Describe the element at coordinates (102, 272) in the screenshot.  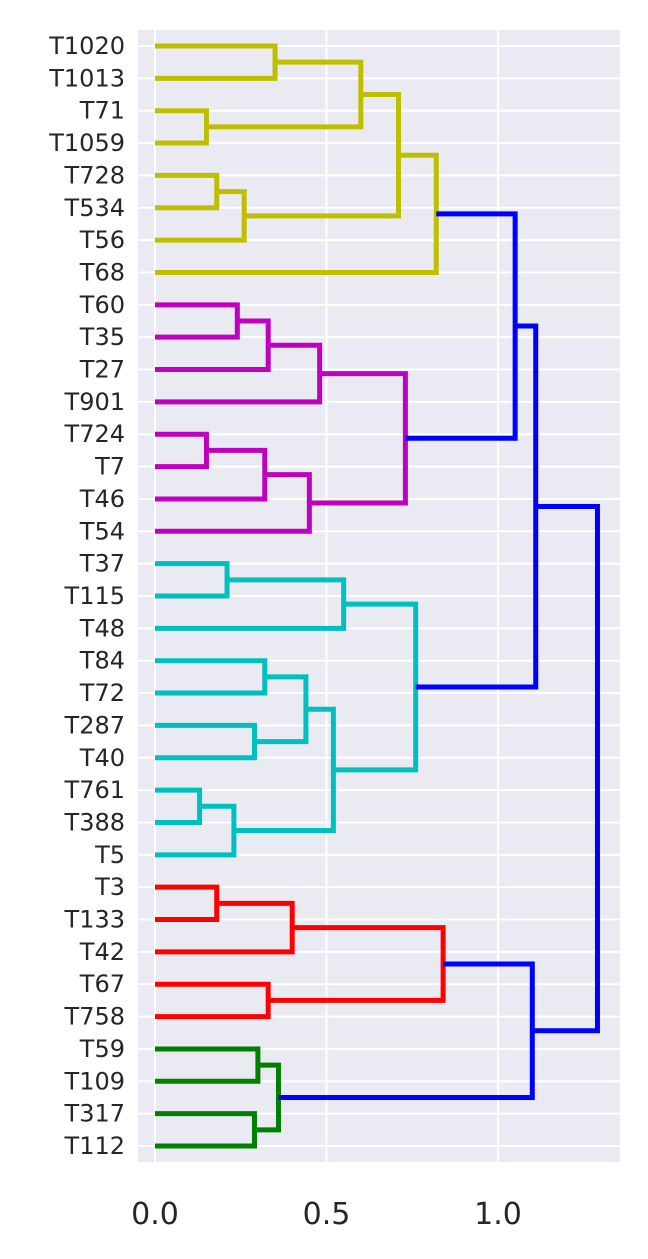
I see `leaf-label: T68` at that location.